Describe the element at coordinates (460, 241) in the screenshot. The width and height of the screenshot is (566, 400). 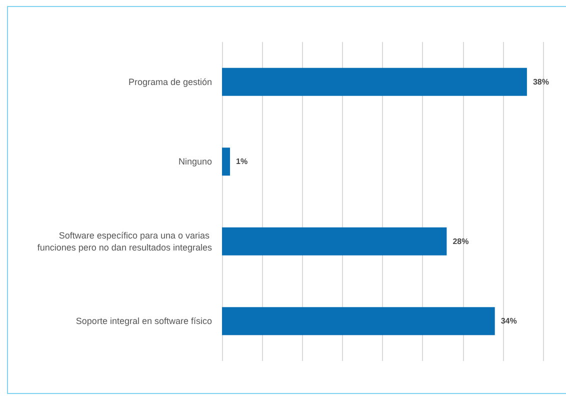
I see `data-label: 28%` at that location.